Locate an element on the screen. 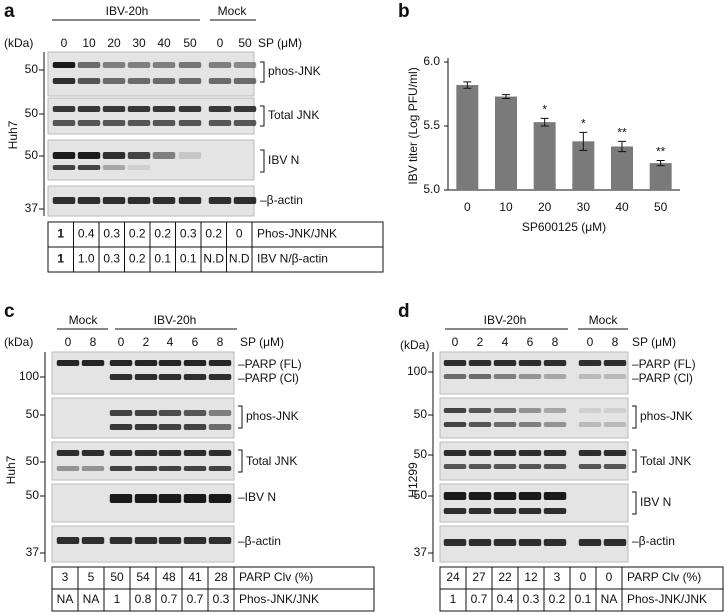 The image size is (725, 615). table-value: 22 is located at coordinates (505, 577).